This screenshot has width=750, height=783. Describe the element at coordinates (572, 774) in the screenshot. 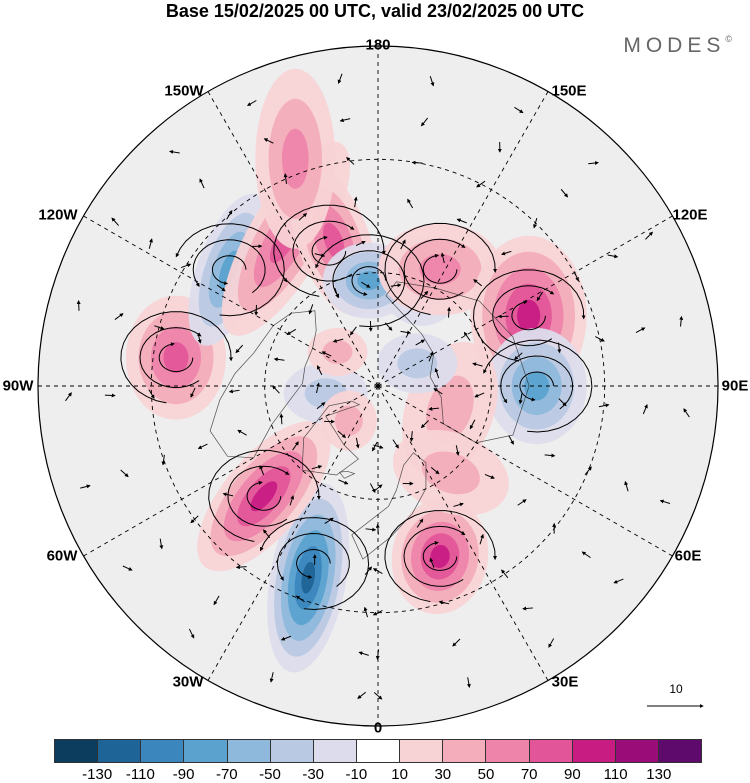

I see `colorbar-tick-label: 90` at that location.